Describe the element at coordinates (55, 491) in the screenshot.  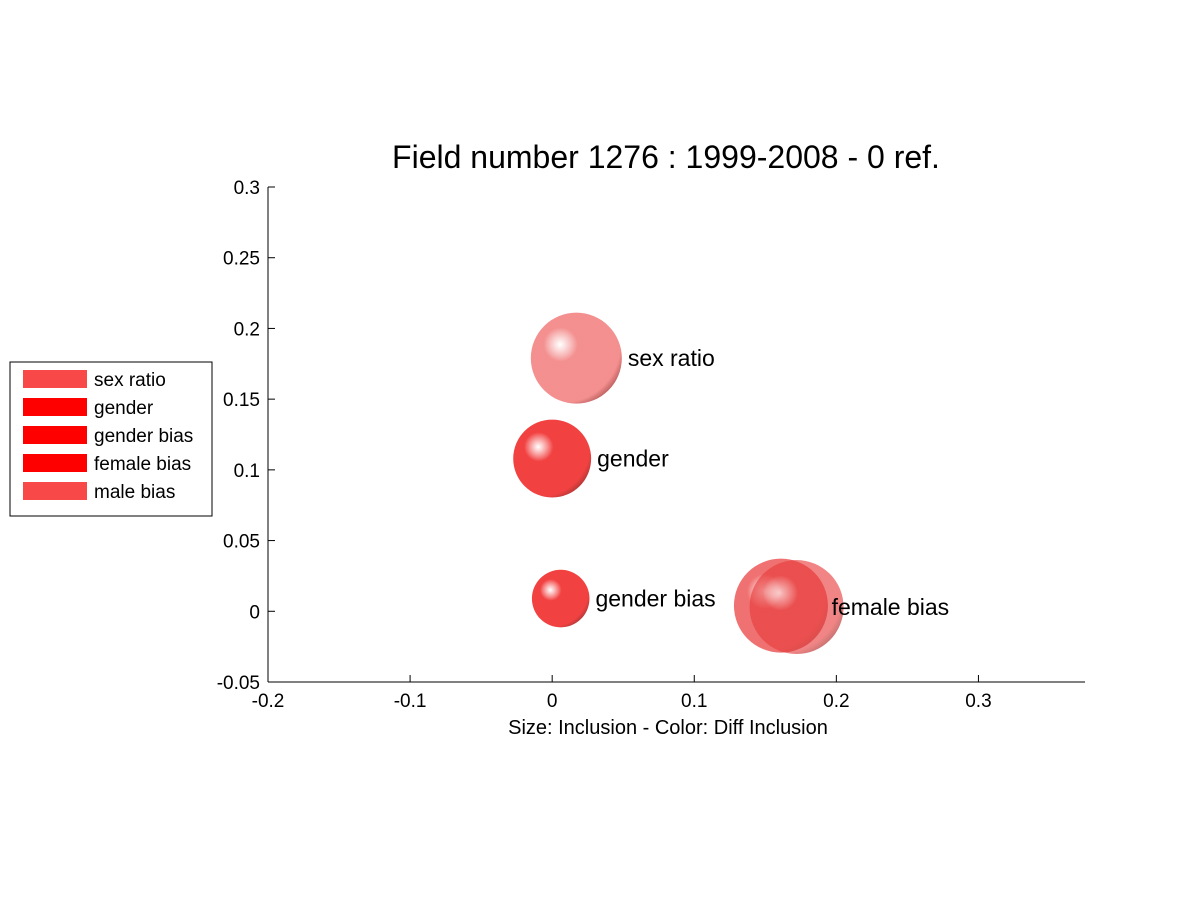
I see `legend-swatch-male-bias` at that location.